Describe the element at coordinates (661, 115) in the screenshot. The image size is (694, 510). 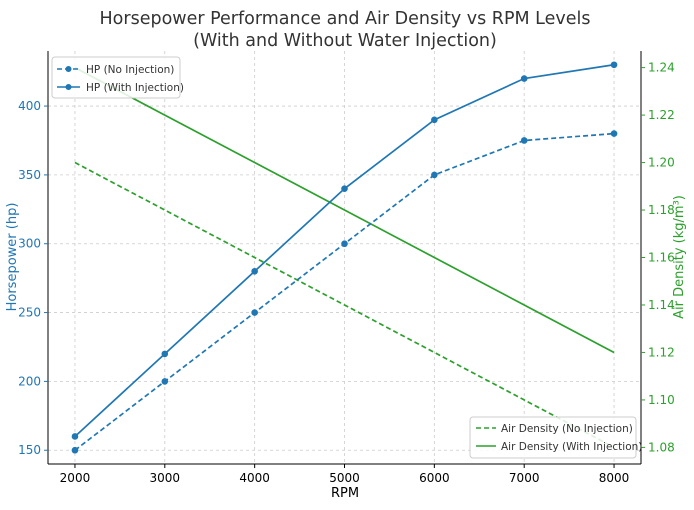
I see `y-right-tick-label: 1.22` at that location.